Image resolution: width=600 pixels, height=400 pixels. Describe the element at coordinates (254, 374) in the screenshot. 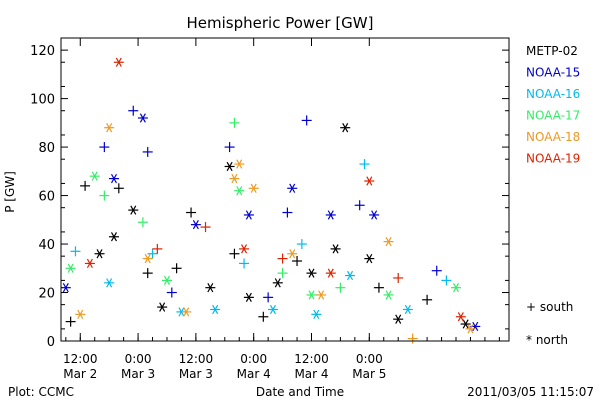

I see `x-tick-label-date: Mar 4` at that location.